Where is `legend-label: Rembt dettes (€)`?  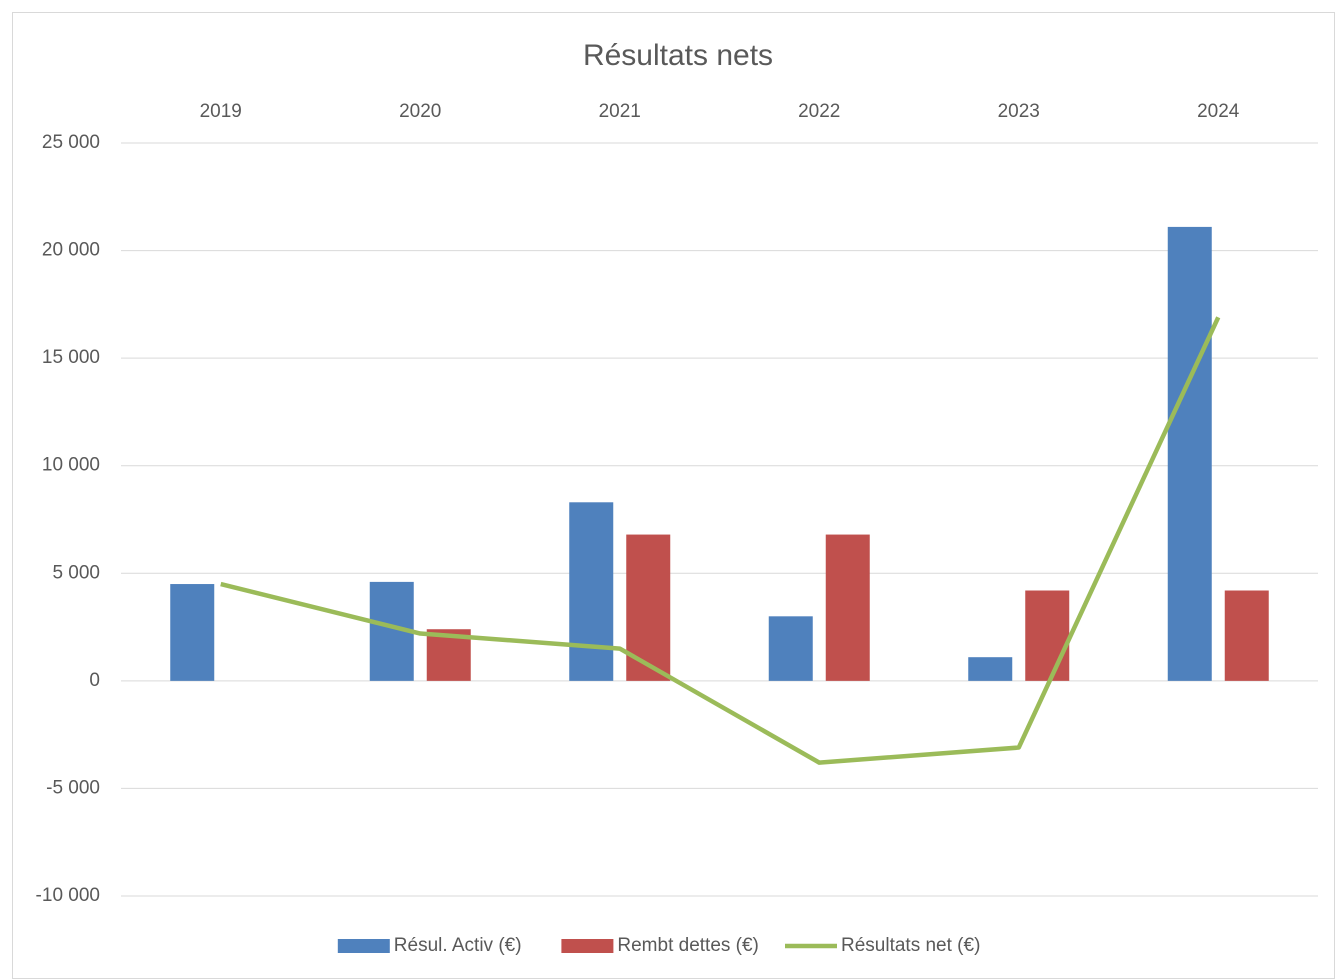
legend-label: Rembt dettes (€) is located at coordinates (688, 945).